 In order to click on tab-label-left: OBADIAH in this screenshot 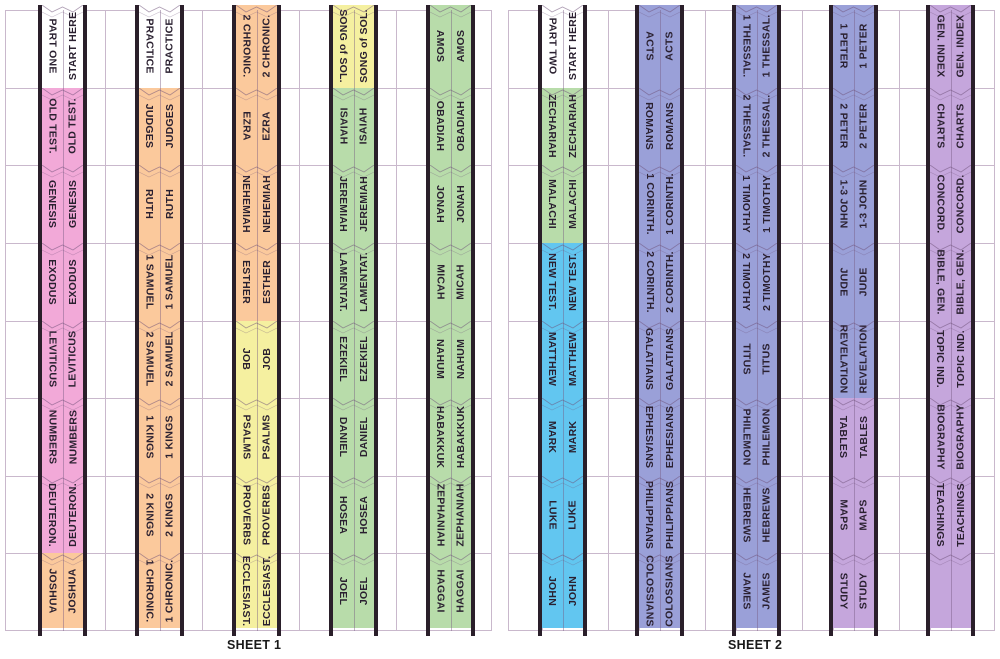, I will do `click(440, 126)`.